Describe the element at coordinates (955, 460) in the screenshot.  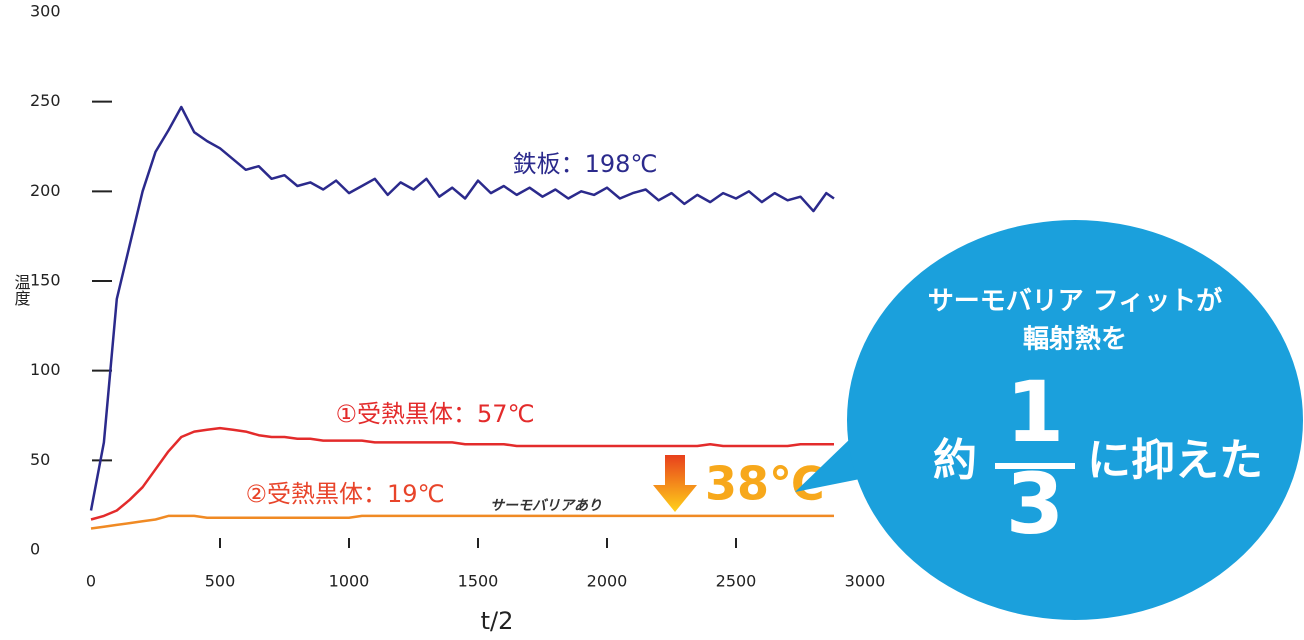
I see `bubble-text: 約` at that location.